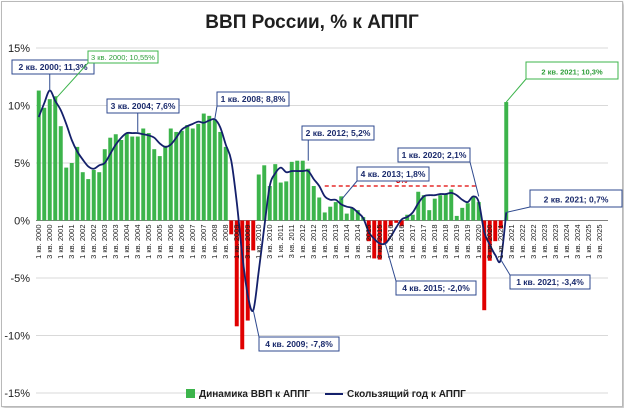  Describe the element at coordinates (522, 242) in the screenshot. I see `x-tick-label: 1 кв. 2022` at that location.